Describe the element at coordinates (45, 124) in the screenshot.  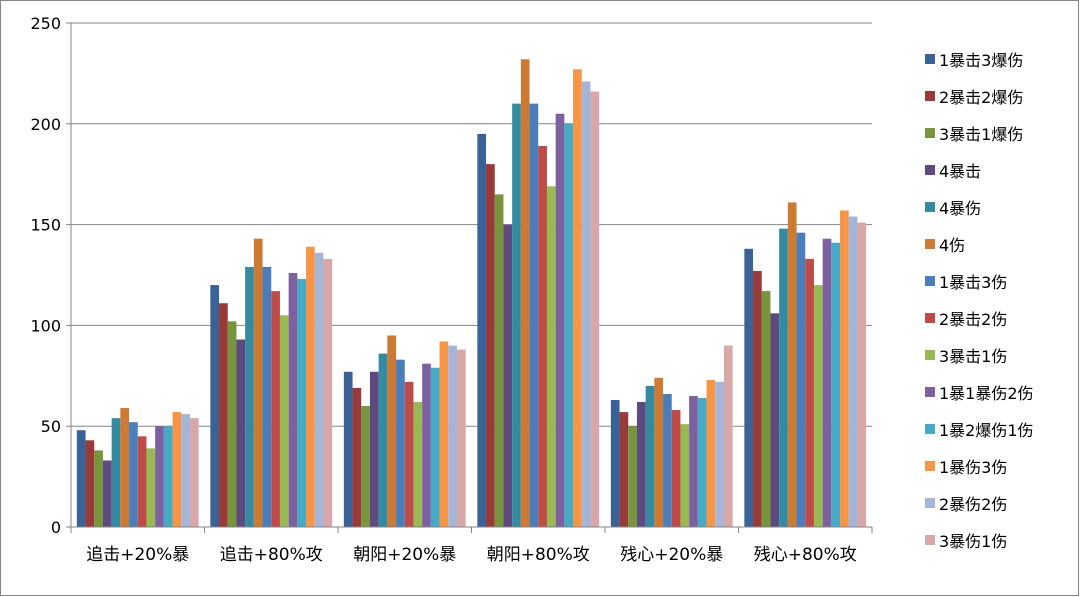
I see `y-tick-label: 200` at that location.